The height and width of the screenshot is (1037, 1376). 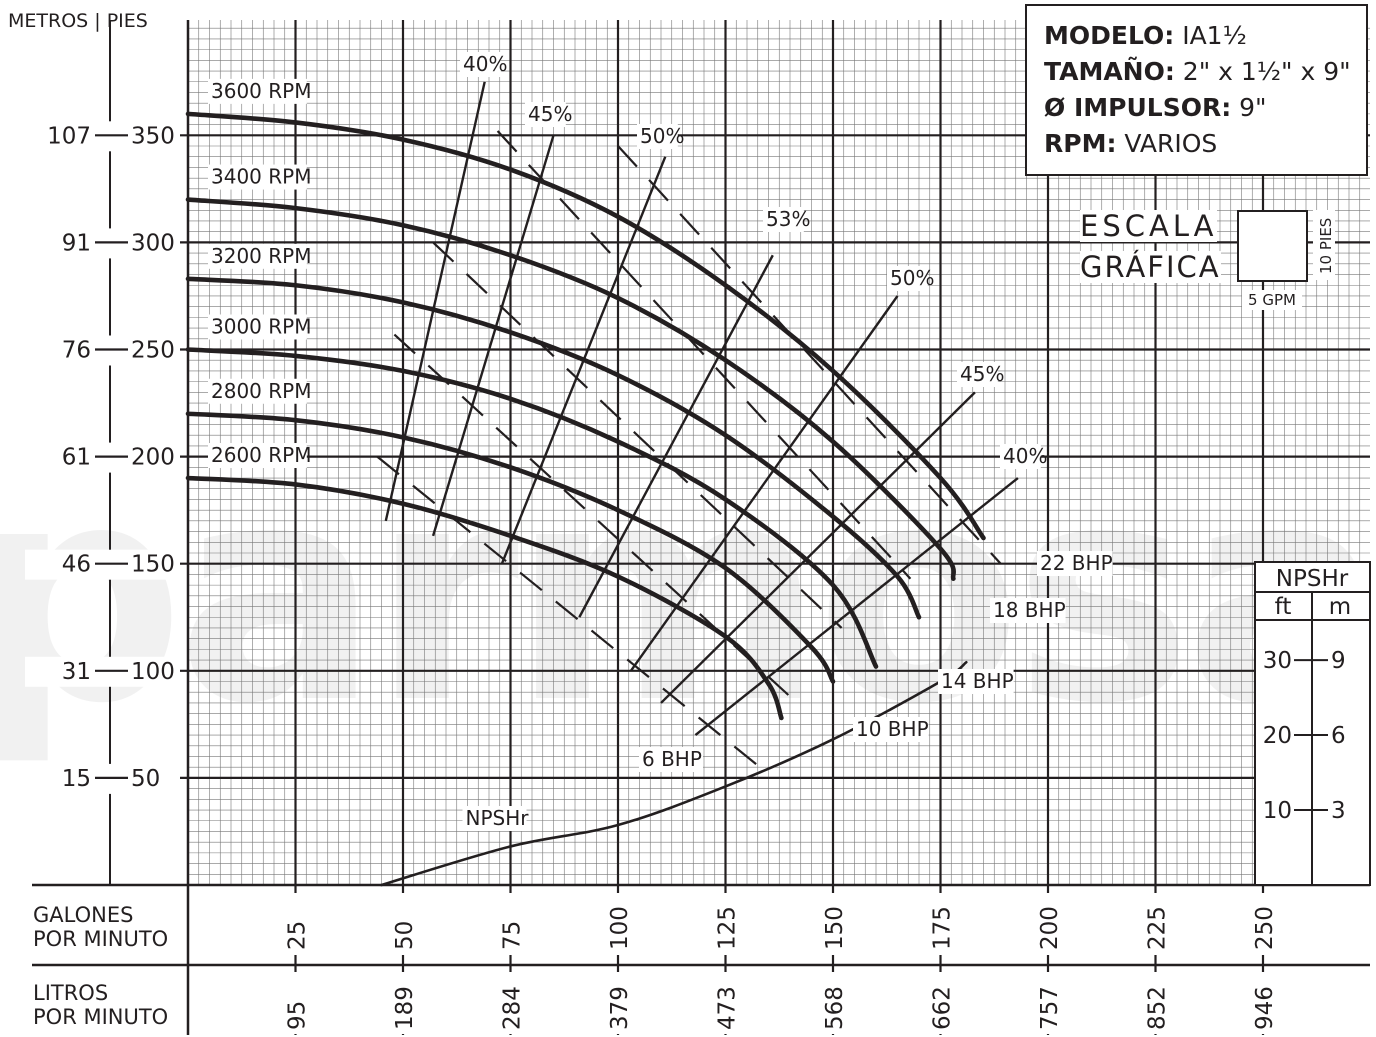 I want to click on npshr-axis-unit-m: m, so click(x=1340, y=607).